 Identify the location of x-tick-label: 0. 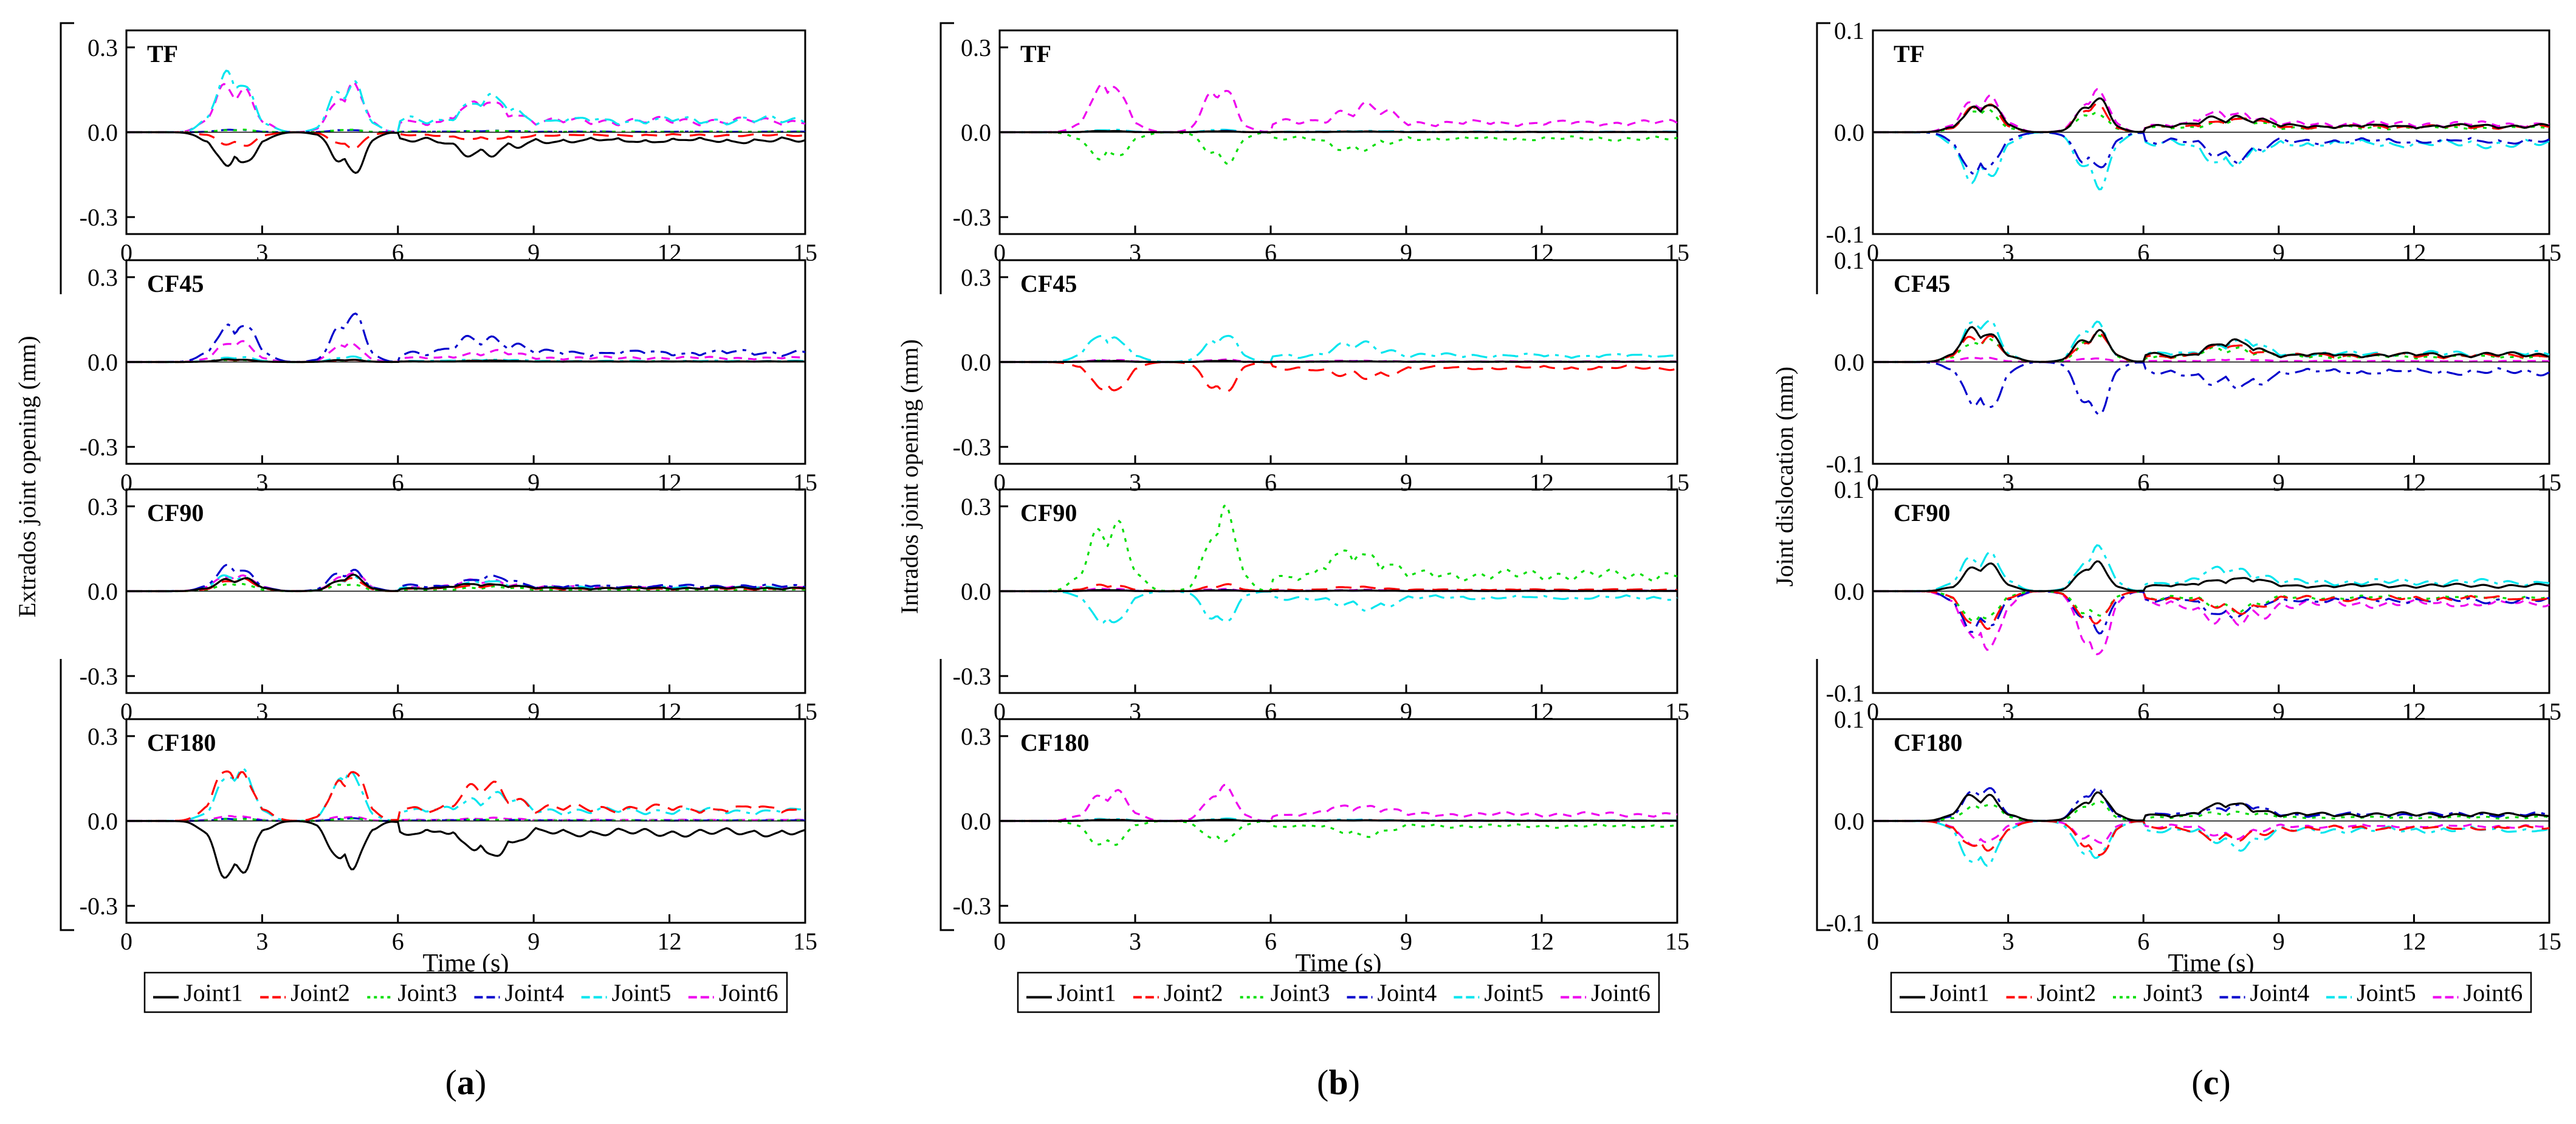
(1873, 941).